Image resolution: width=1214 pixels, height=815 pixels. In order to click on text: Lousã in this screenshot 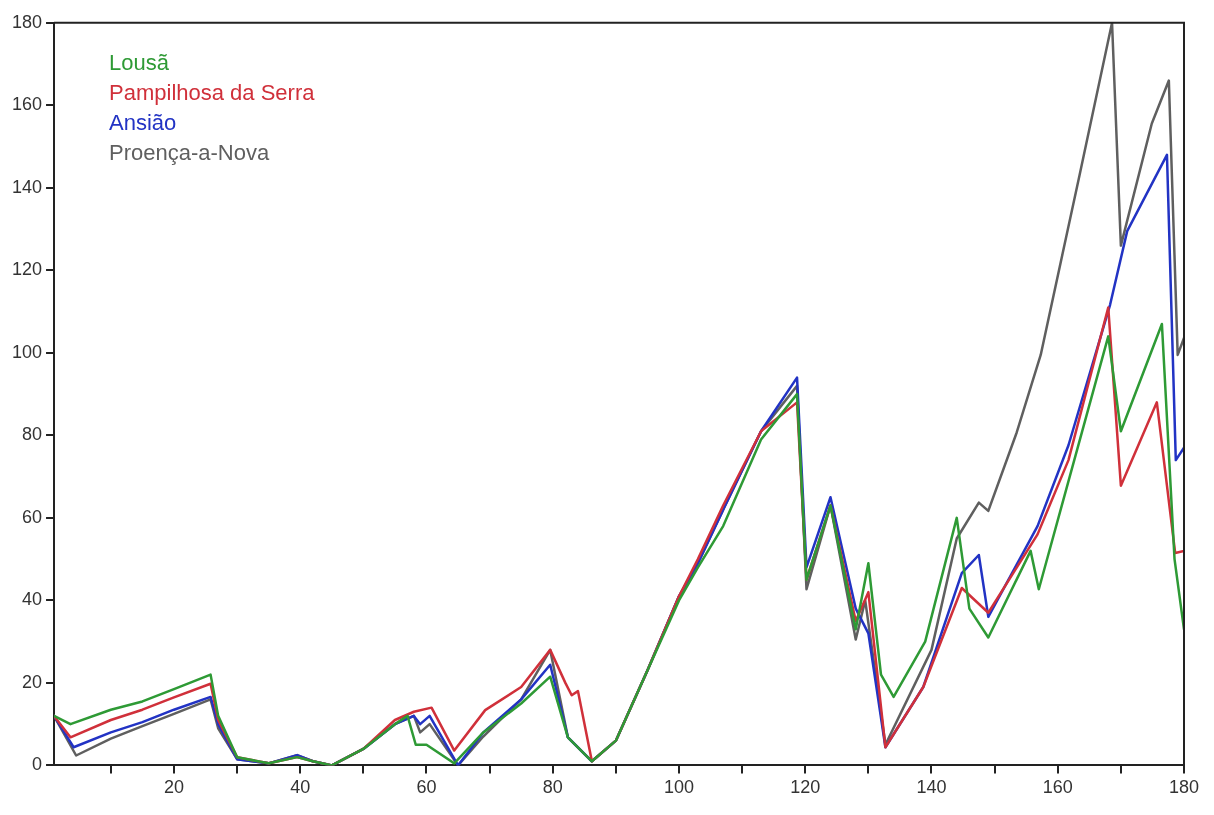, I will do `click(139, 62)`.